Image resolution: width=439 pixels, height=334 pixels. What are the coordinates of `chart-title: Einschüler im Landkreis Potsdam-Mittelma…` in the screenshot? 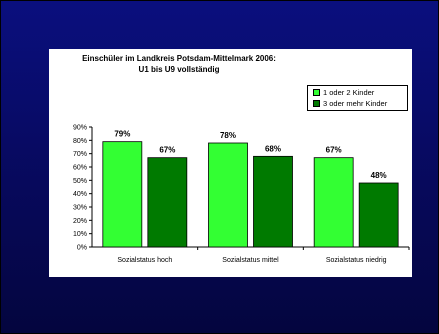 It's located at (179, 64).